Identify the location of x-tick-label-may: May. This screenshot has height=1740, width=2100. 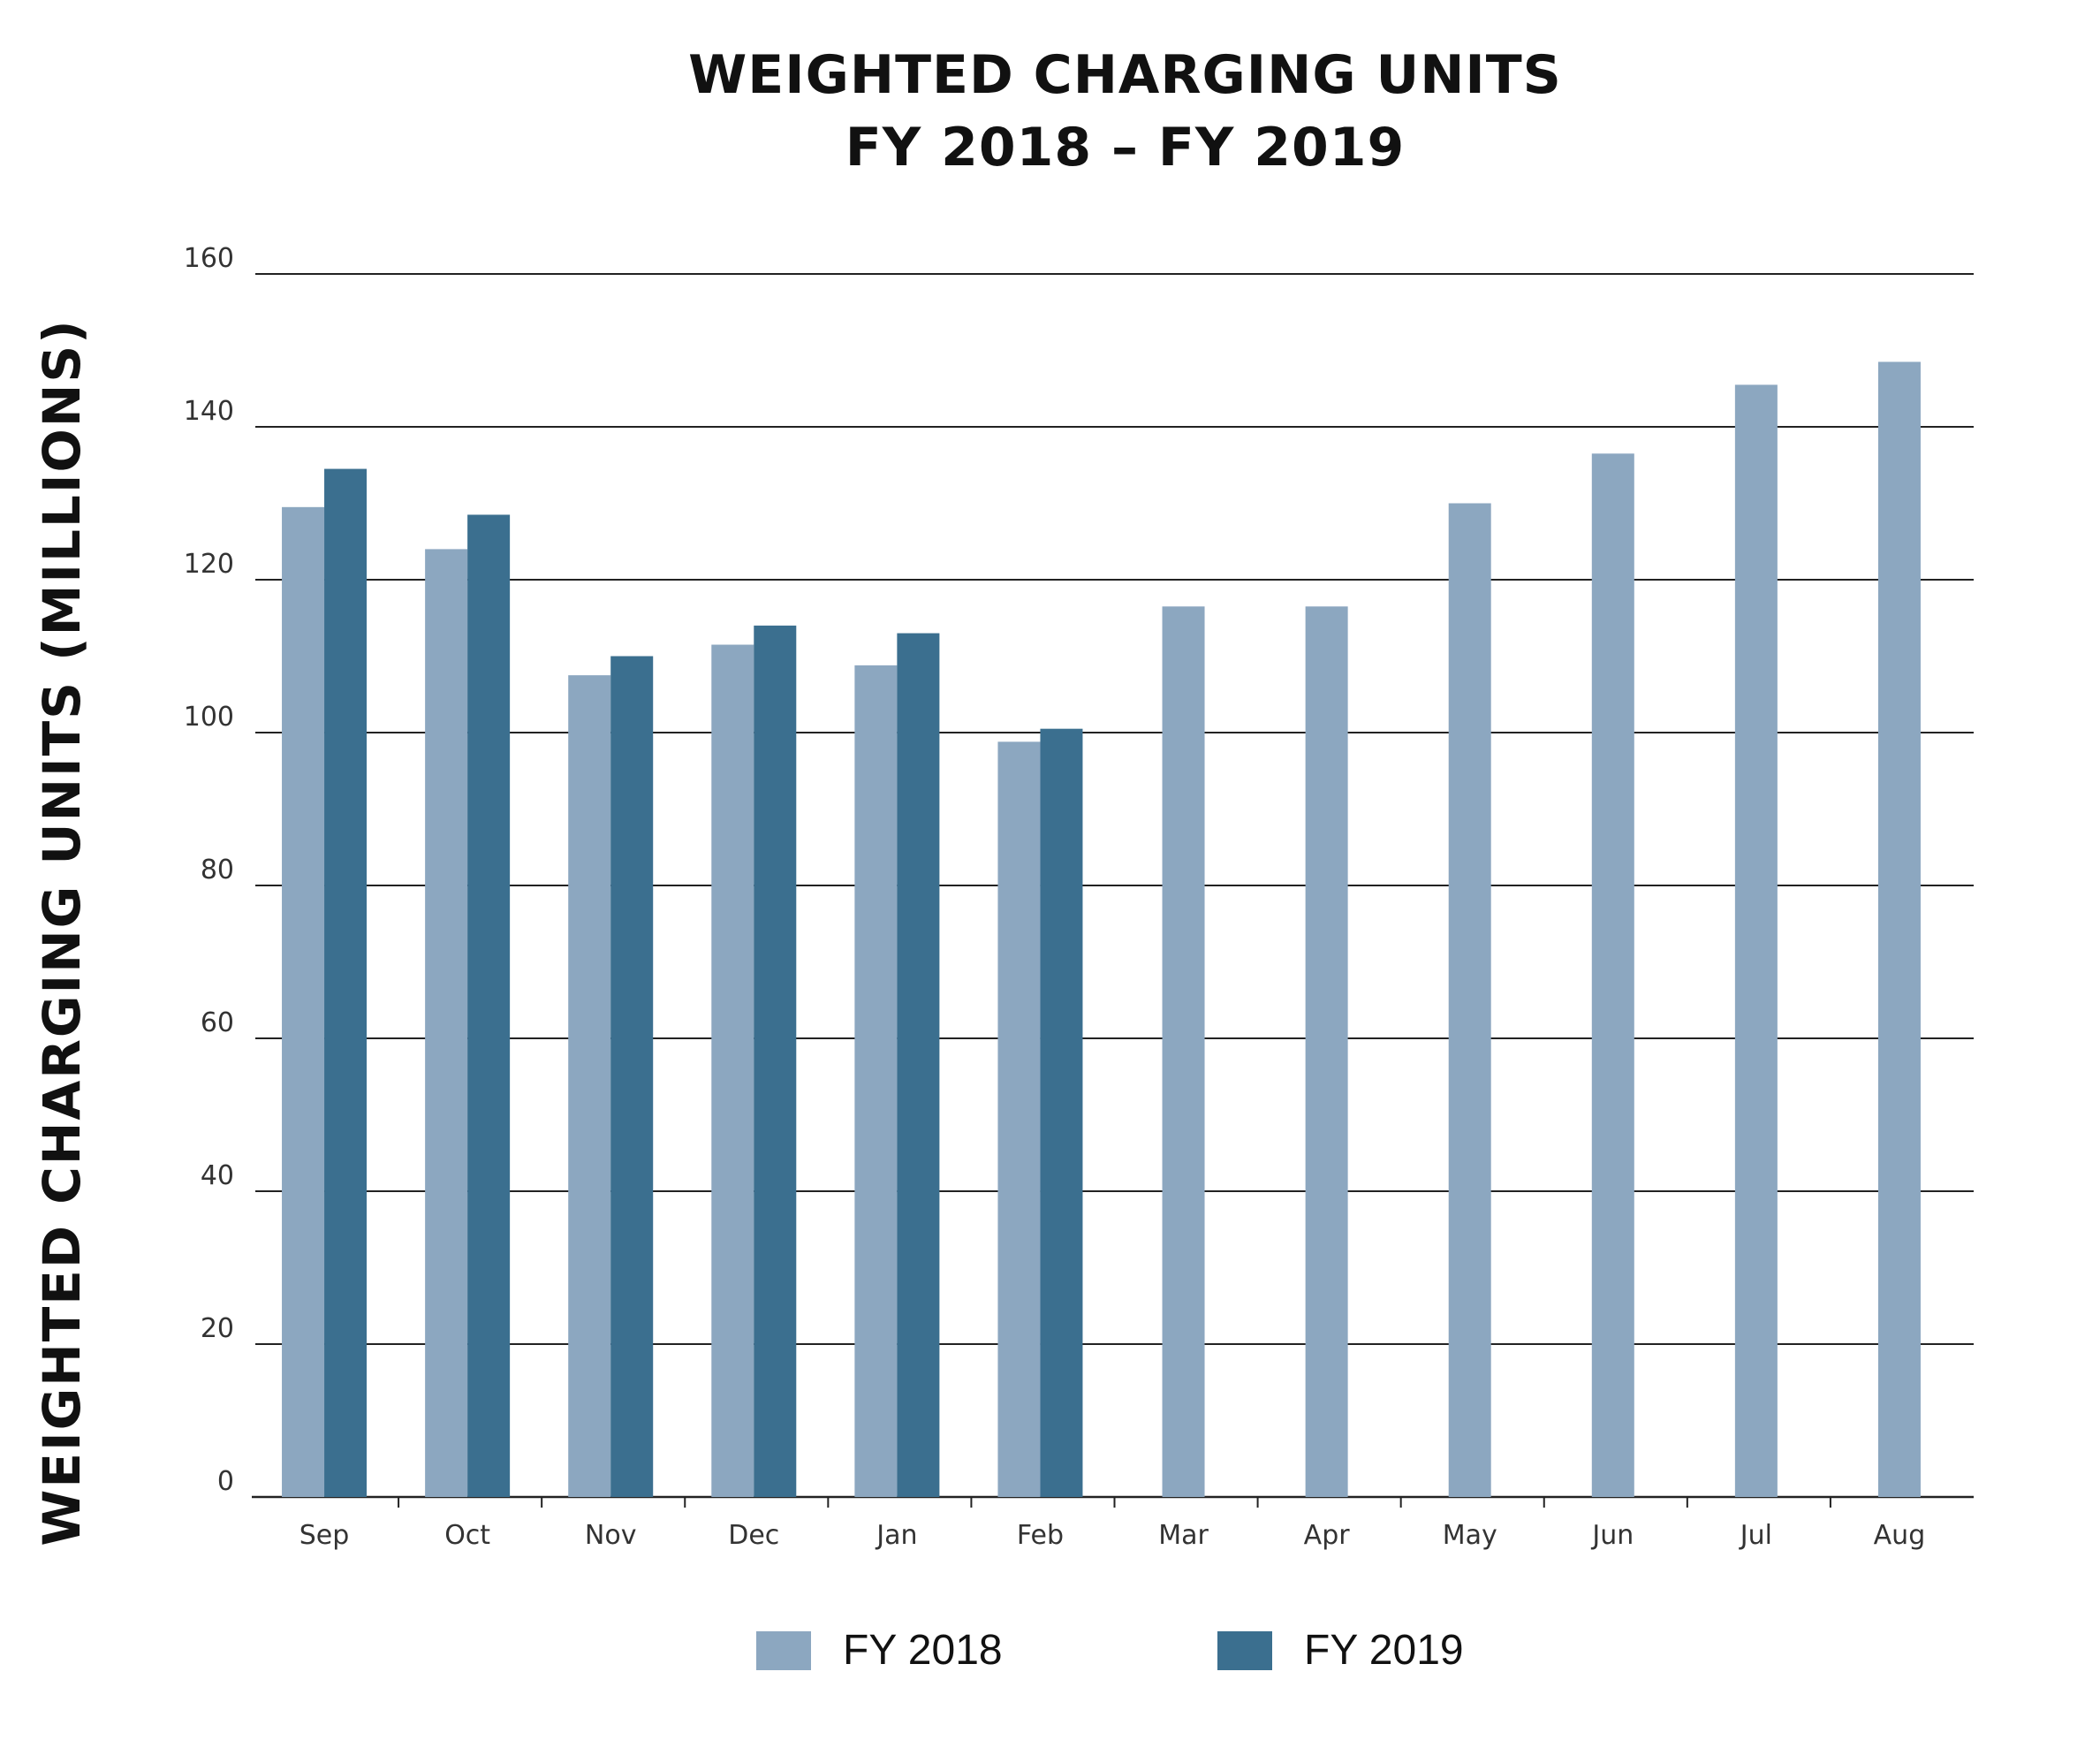
(1470, 1535).